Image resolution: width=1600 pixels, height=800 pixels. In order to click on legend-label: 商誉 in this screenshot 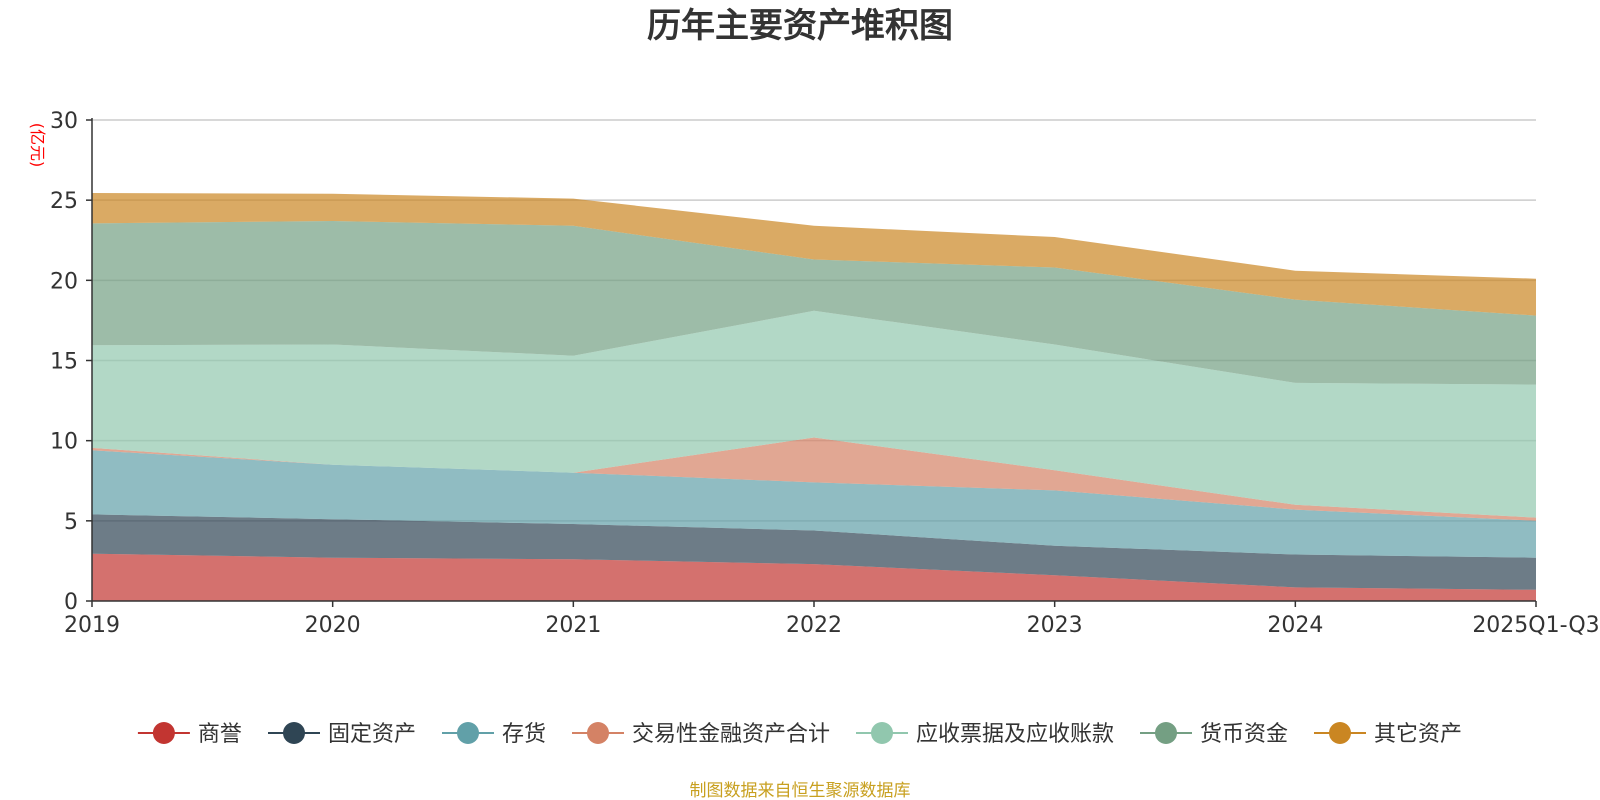, I will do `click(220, 734)`.